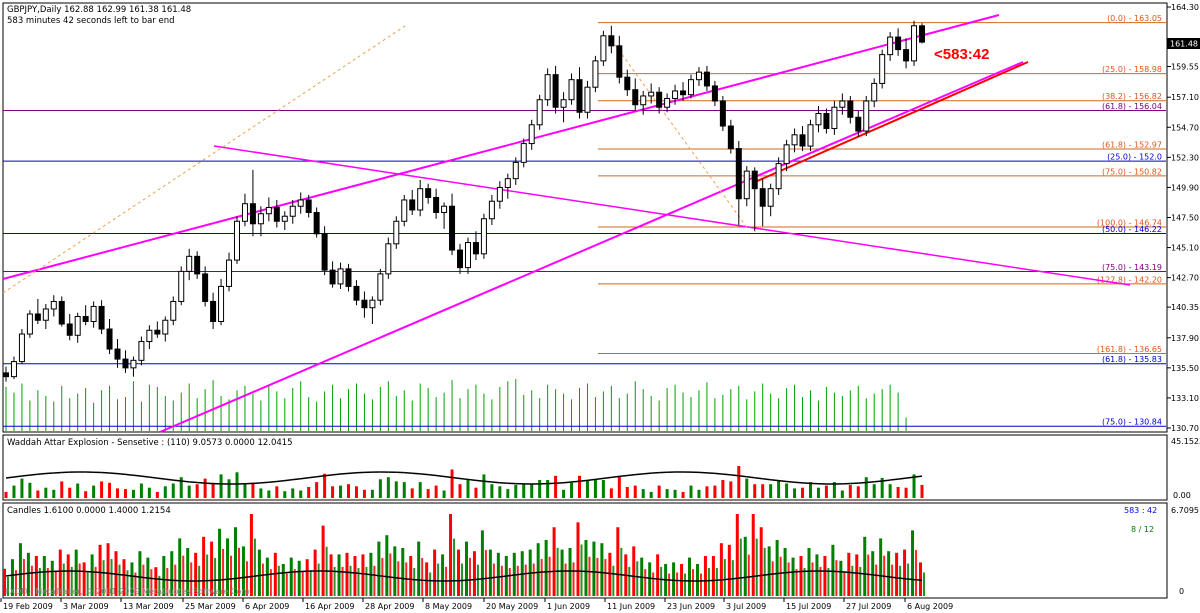 This screenshot has width=1200, height=613. I want to click on fib-label: (25.0) - 158.98, so click(1132, 69).